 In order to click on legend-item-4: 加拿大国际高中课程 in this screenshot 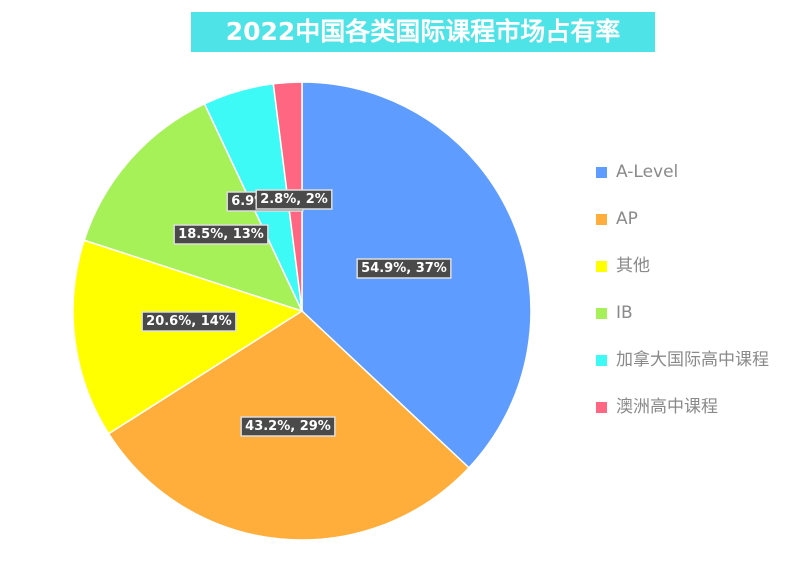, I will do `click(682, 360)`.